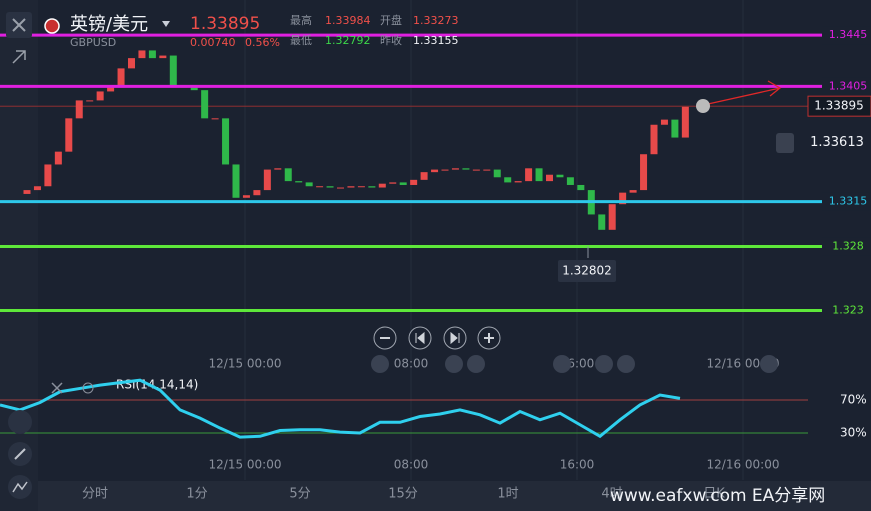  Describe the element at coordinates (95, 494) in the screenshot. I see `tab: 分时` at that location.